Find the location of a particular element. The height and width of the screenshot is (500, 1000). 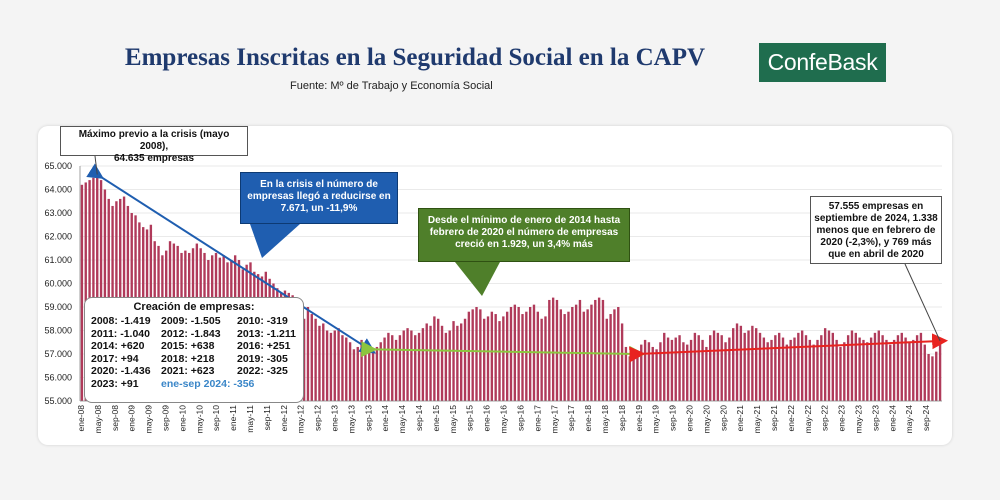

x-tick-label: may-15 is located at coordinates (453, 419).